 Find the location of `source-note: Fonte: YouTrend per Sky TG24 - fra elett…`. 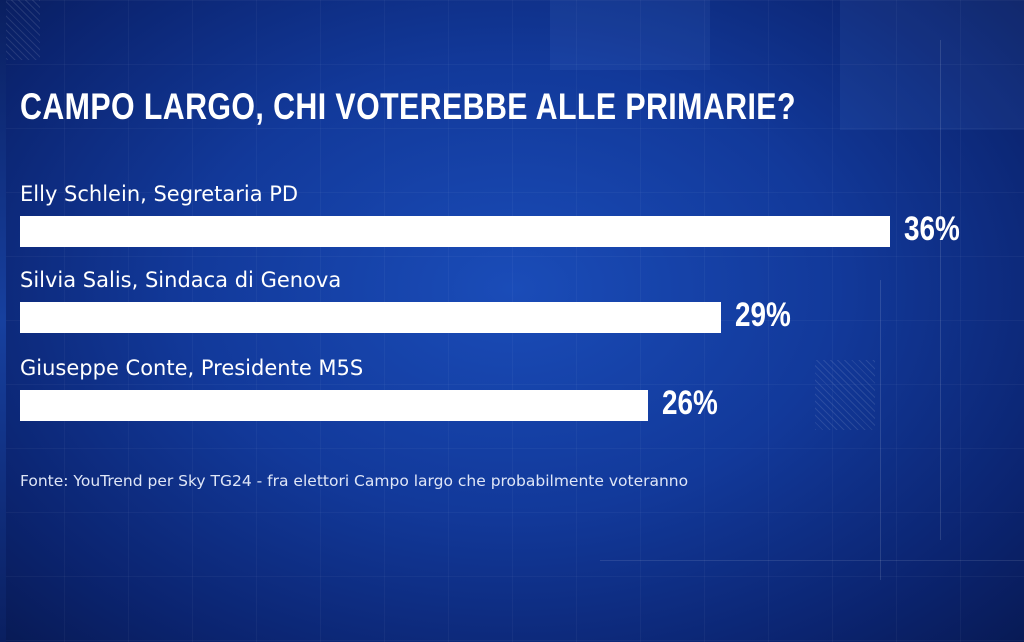

source-note: Fonte: YouTrend per Sky TG24 - fra elett… is located at coordinates (354, 481).